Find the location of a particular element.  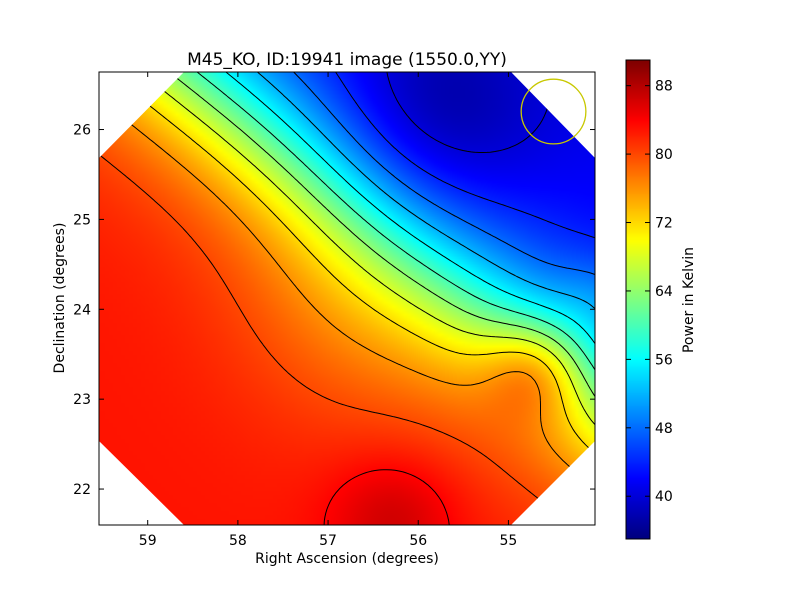

colorbar-gradient is located at coordinates (638, 299).